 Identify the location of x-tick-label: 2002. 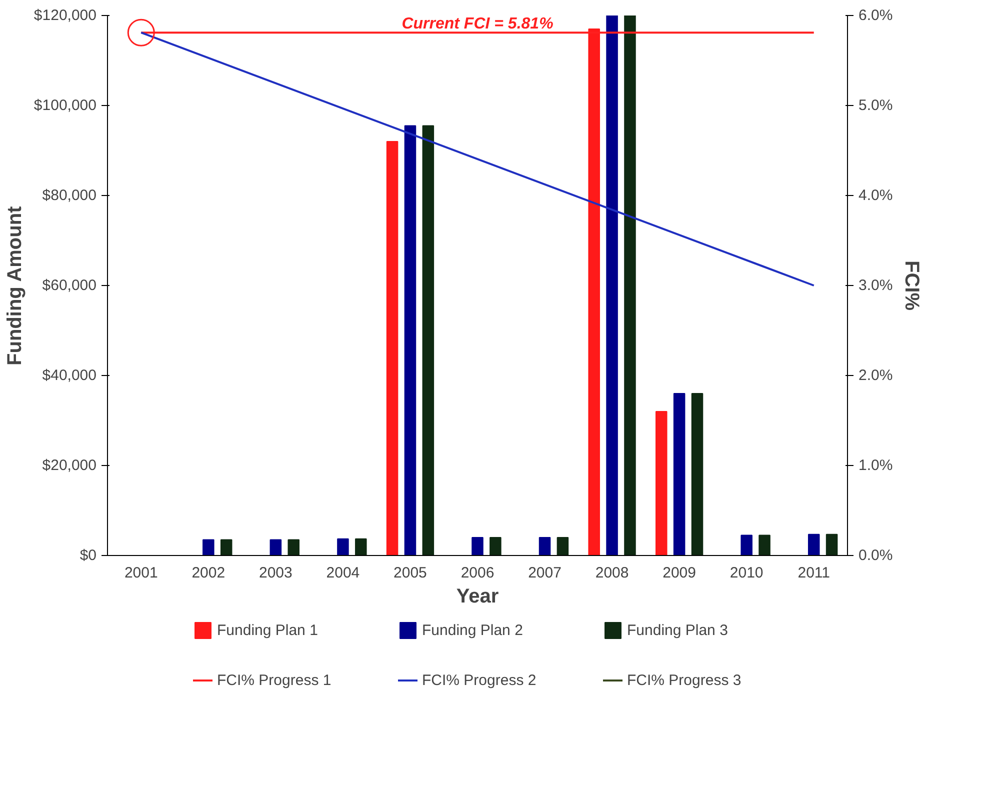
(209, 573).